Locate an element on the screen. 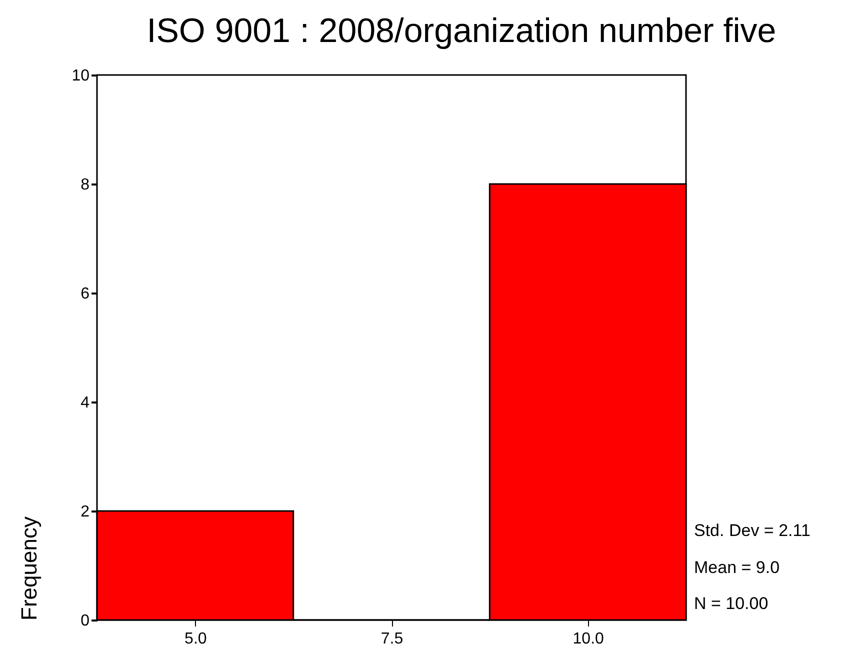 The width and height of the screenshot is (842, 653). x-tick-label: 10.0 is located at coordinates (588, 639).